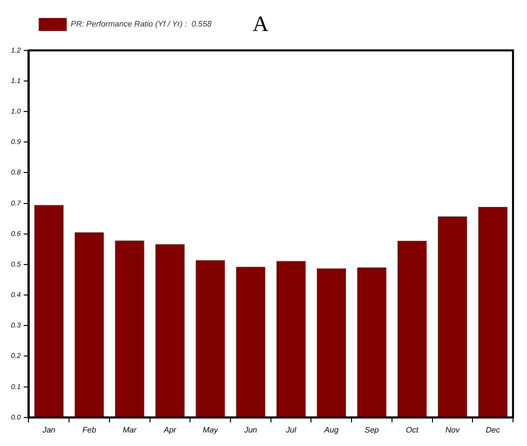 The width and height of the screenshot is (527, 446). I want to click on x-tick-label: Apr, so click(169, 429).